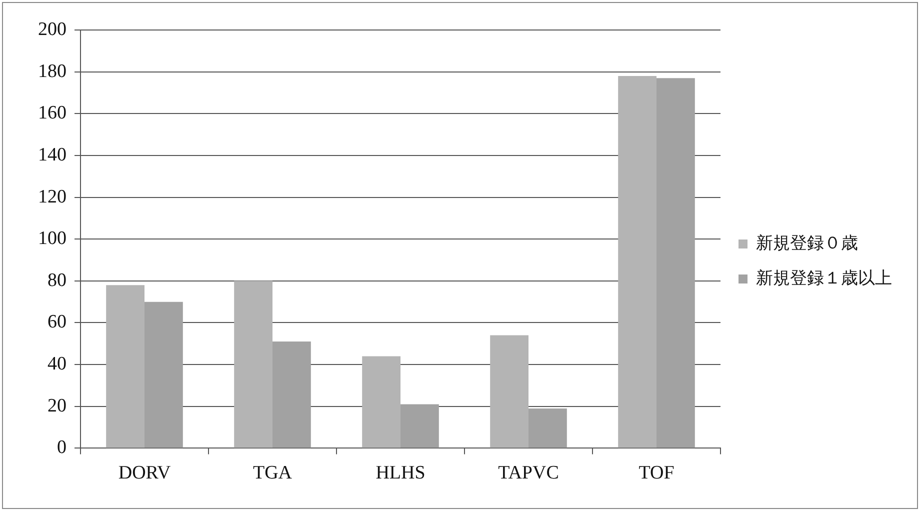 The height and width of the screenshot is (513, 922). I want to click on y-tick-label: 160, so click(52, 113).